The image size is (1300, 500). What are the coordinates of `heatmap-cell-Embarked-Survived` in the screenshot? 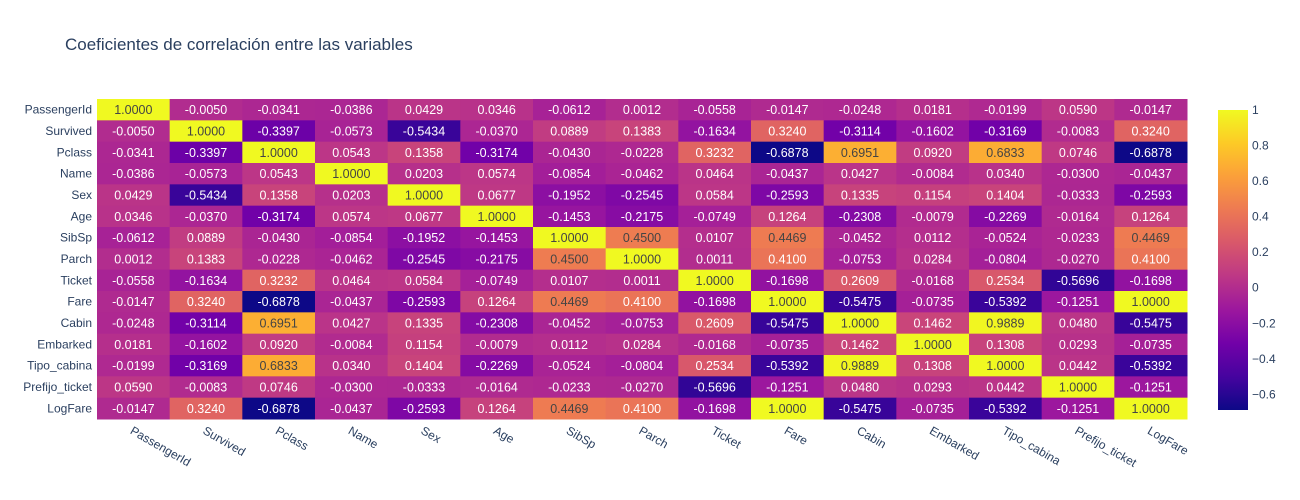 It's located at (206, 344).